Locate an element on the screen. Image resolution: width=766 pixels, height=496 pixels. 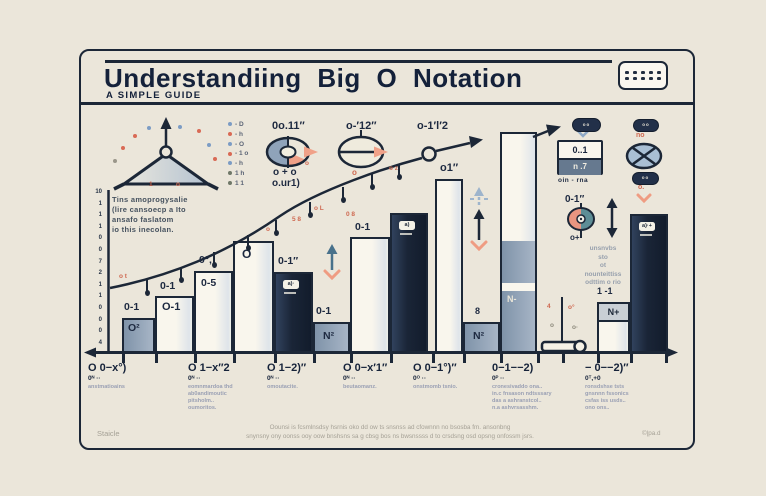
bar-annotation: 0°, is located at coordinates (205, 260).